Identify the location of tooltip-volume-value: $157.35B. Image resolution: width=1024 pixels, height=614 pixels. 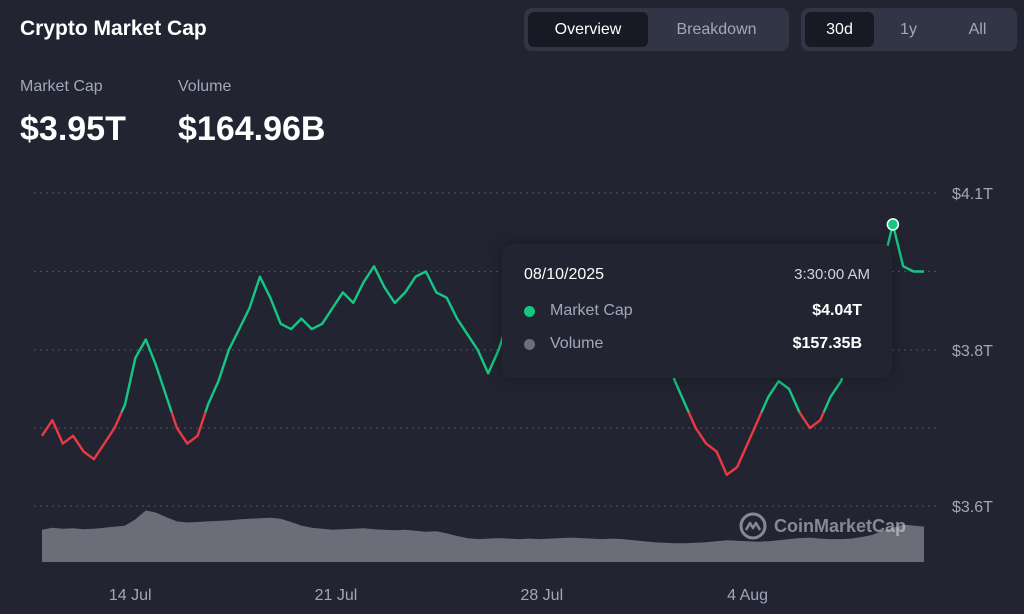
(827, 343).